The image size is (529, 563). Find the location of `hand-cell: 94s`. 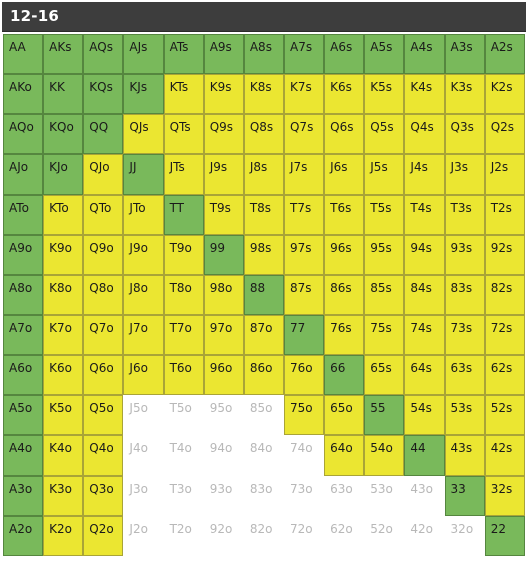

hand-cell: 94s is located at coordinates (424, 254).